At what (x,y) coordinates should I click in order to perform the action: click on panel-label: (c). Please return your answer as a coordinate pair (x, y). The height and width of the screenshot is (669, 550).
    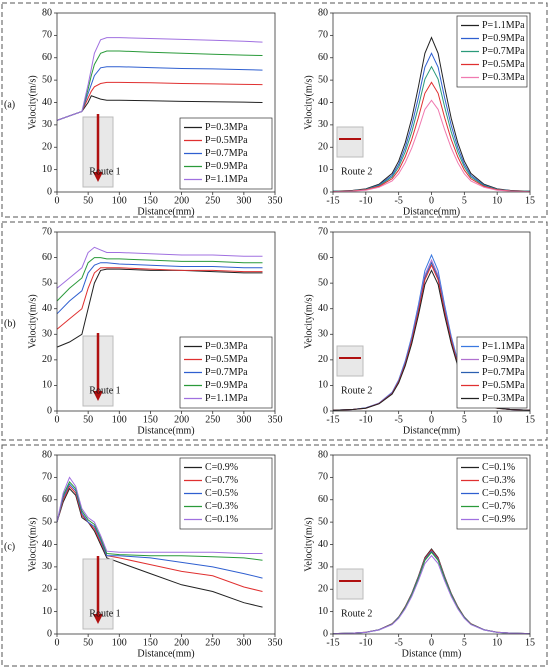
    Looking at the image, I should click on (9, 546).